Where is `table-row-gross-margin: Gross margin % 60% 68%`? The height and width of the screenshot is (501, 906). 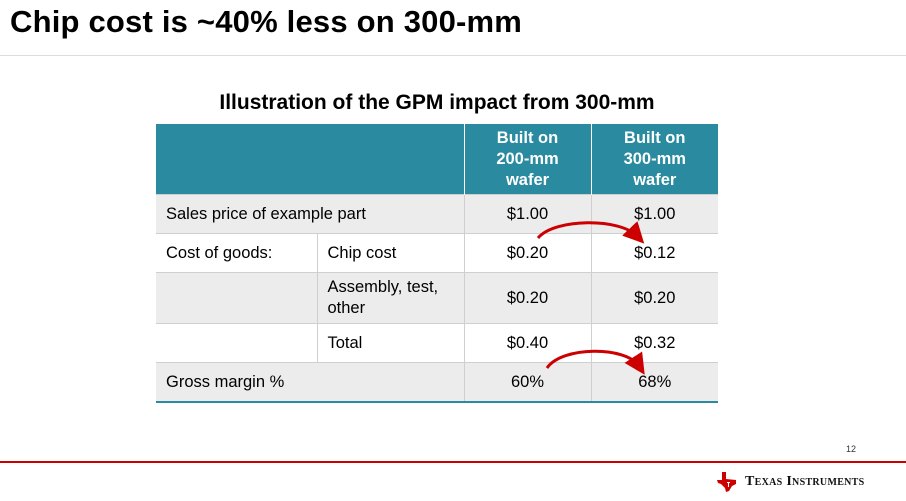
table-row-gross-margin: Gross margin % 60% 68% is located at coordinates (437, 382).